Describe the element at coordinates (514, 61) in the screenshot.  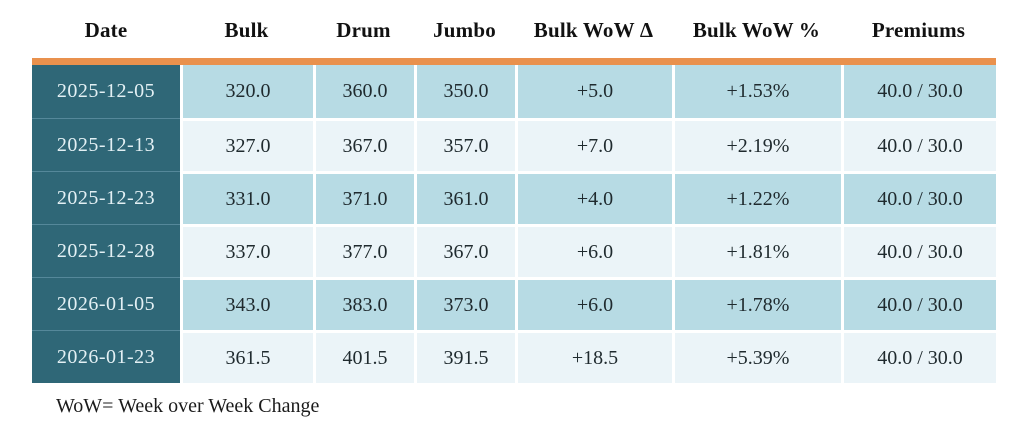
I see `header-accent-bar` at that location.